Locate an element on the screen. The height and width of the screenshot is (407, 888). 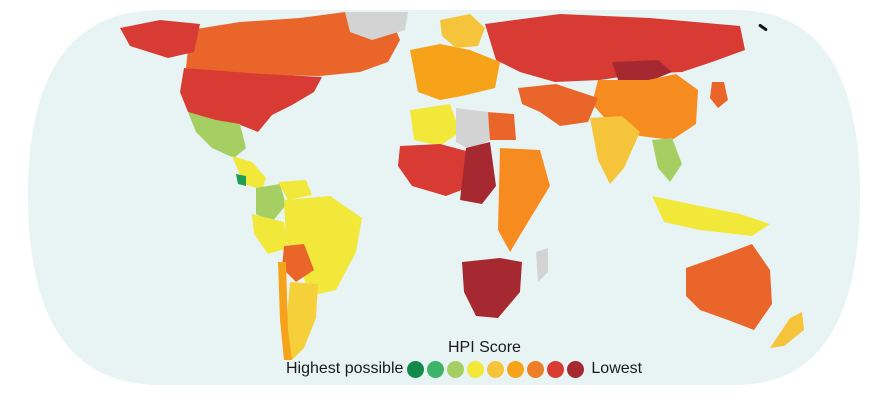
region-greenland is located at coordinates (376, 26).